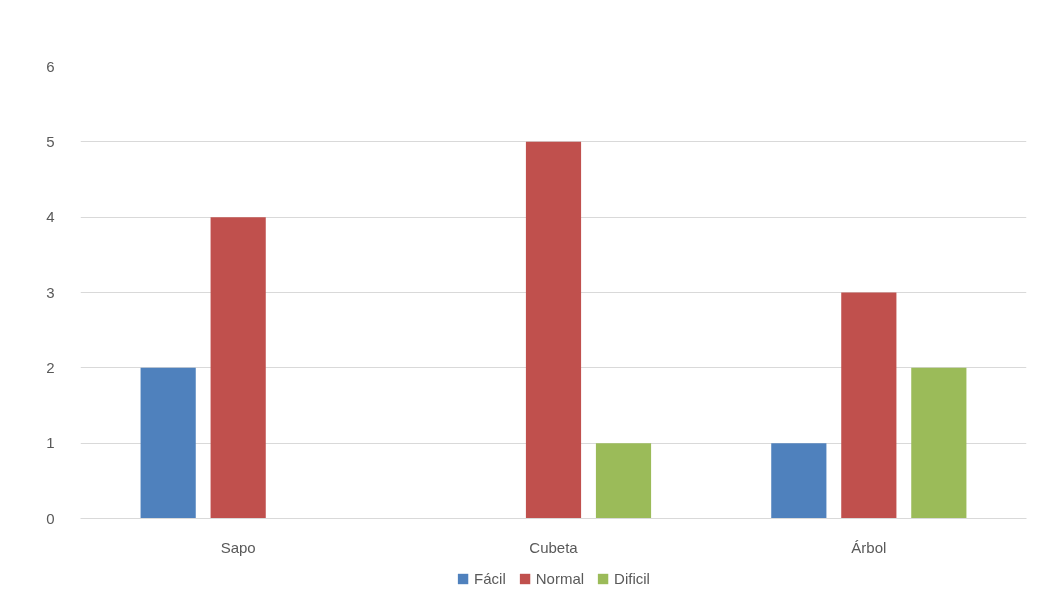  What do you see at coordinates (50, 66) in the screenshot?
I see `y-tick-label: 6` at bounding box center [50, 66].